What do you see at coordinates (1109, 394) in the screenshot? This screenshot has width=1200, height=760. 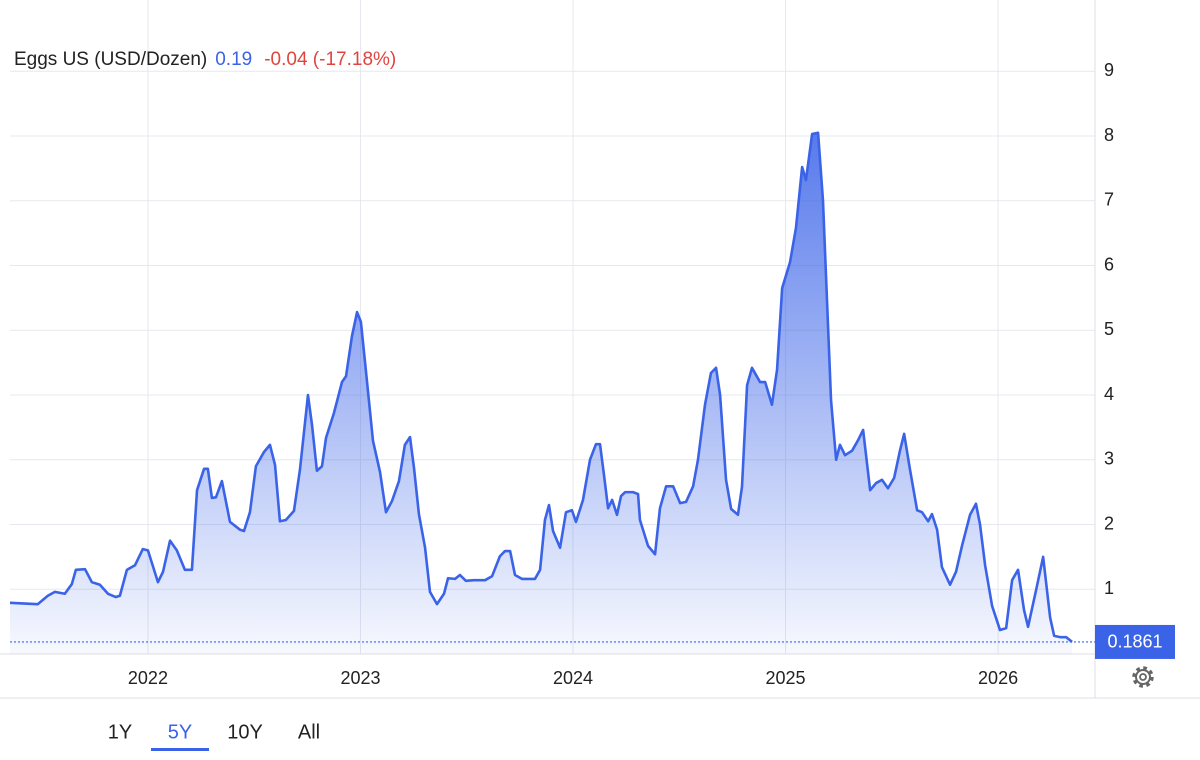 I see `y-tick-label: 4` at bounding box center [1109, 394].